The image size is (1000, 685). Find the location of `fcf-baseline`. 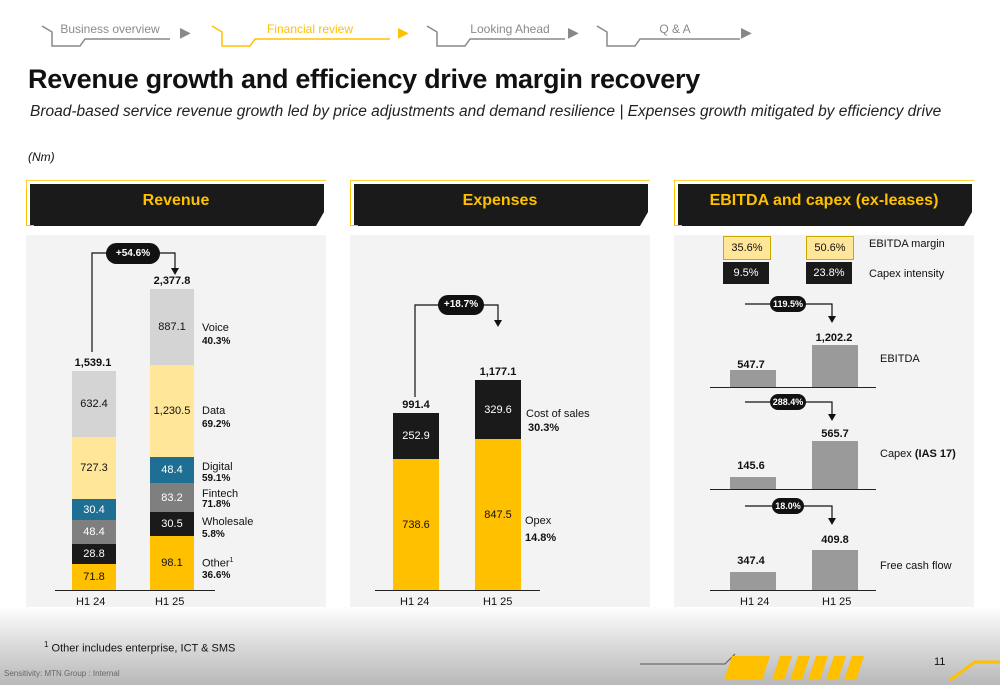

fcf-baseline is located at coordinates (793, 590).